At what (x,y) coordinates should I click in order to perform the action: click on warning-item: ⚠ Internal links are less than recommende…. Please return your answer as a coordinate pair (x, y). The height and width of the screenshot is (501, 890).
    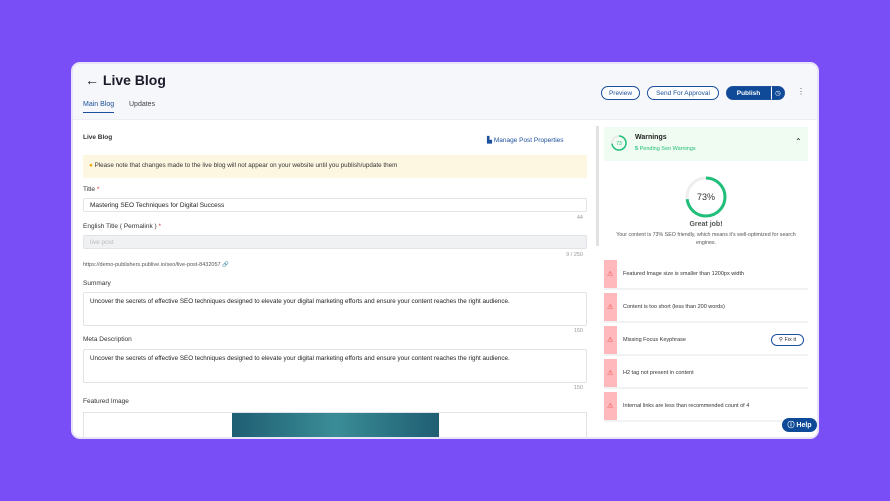
    Looking at the image, I should click on (706, 407).